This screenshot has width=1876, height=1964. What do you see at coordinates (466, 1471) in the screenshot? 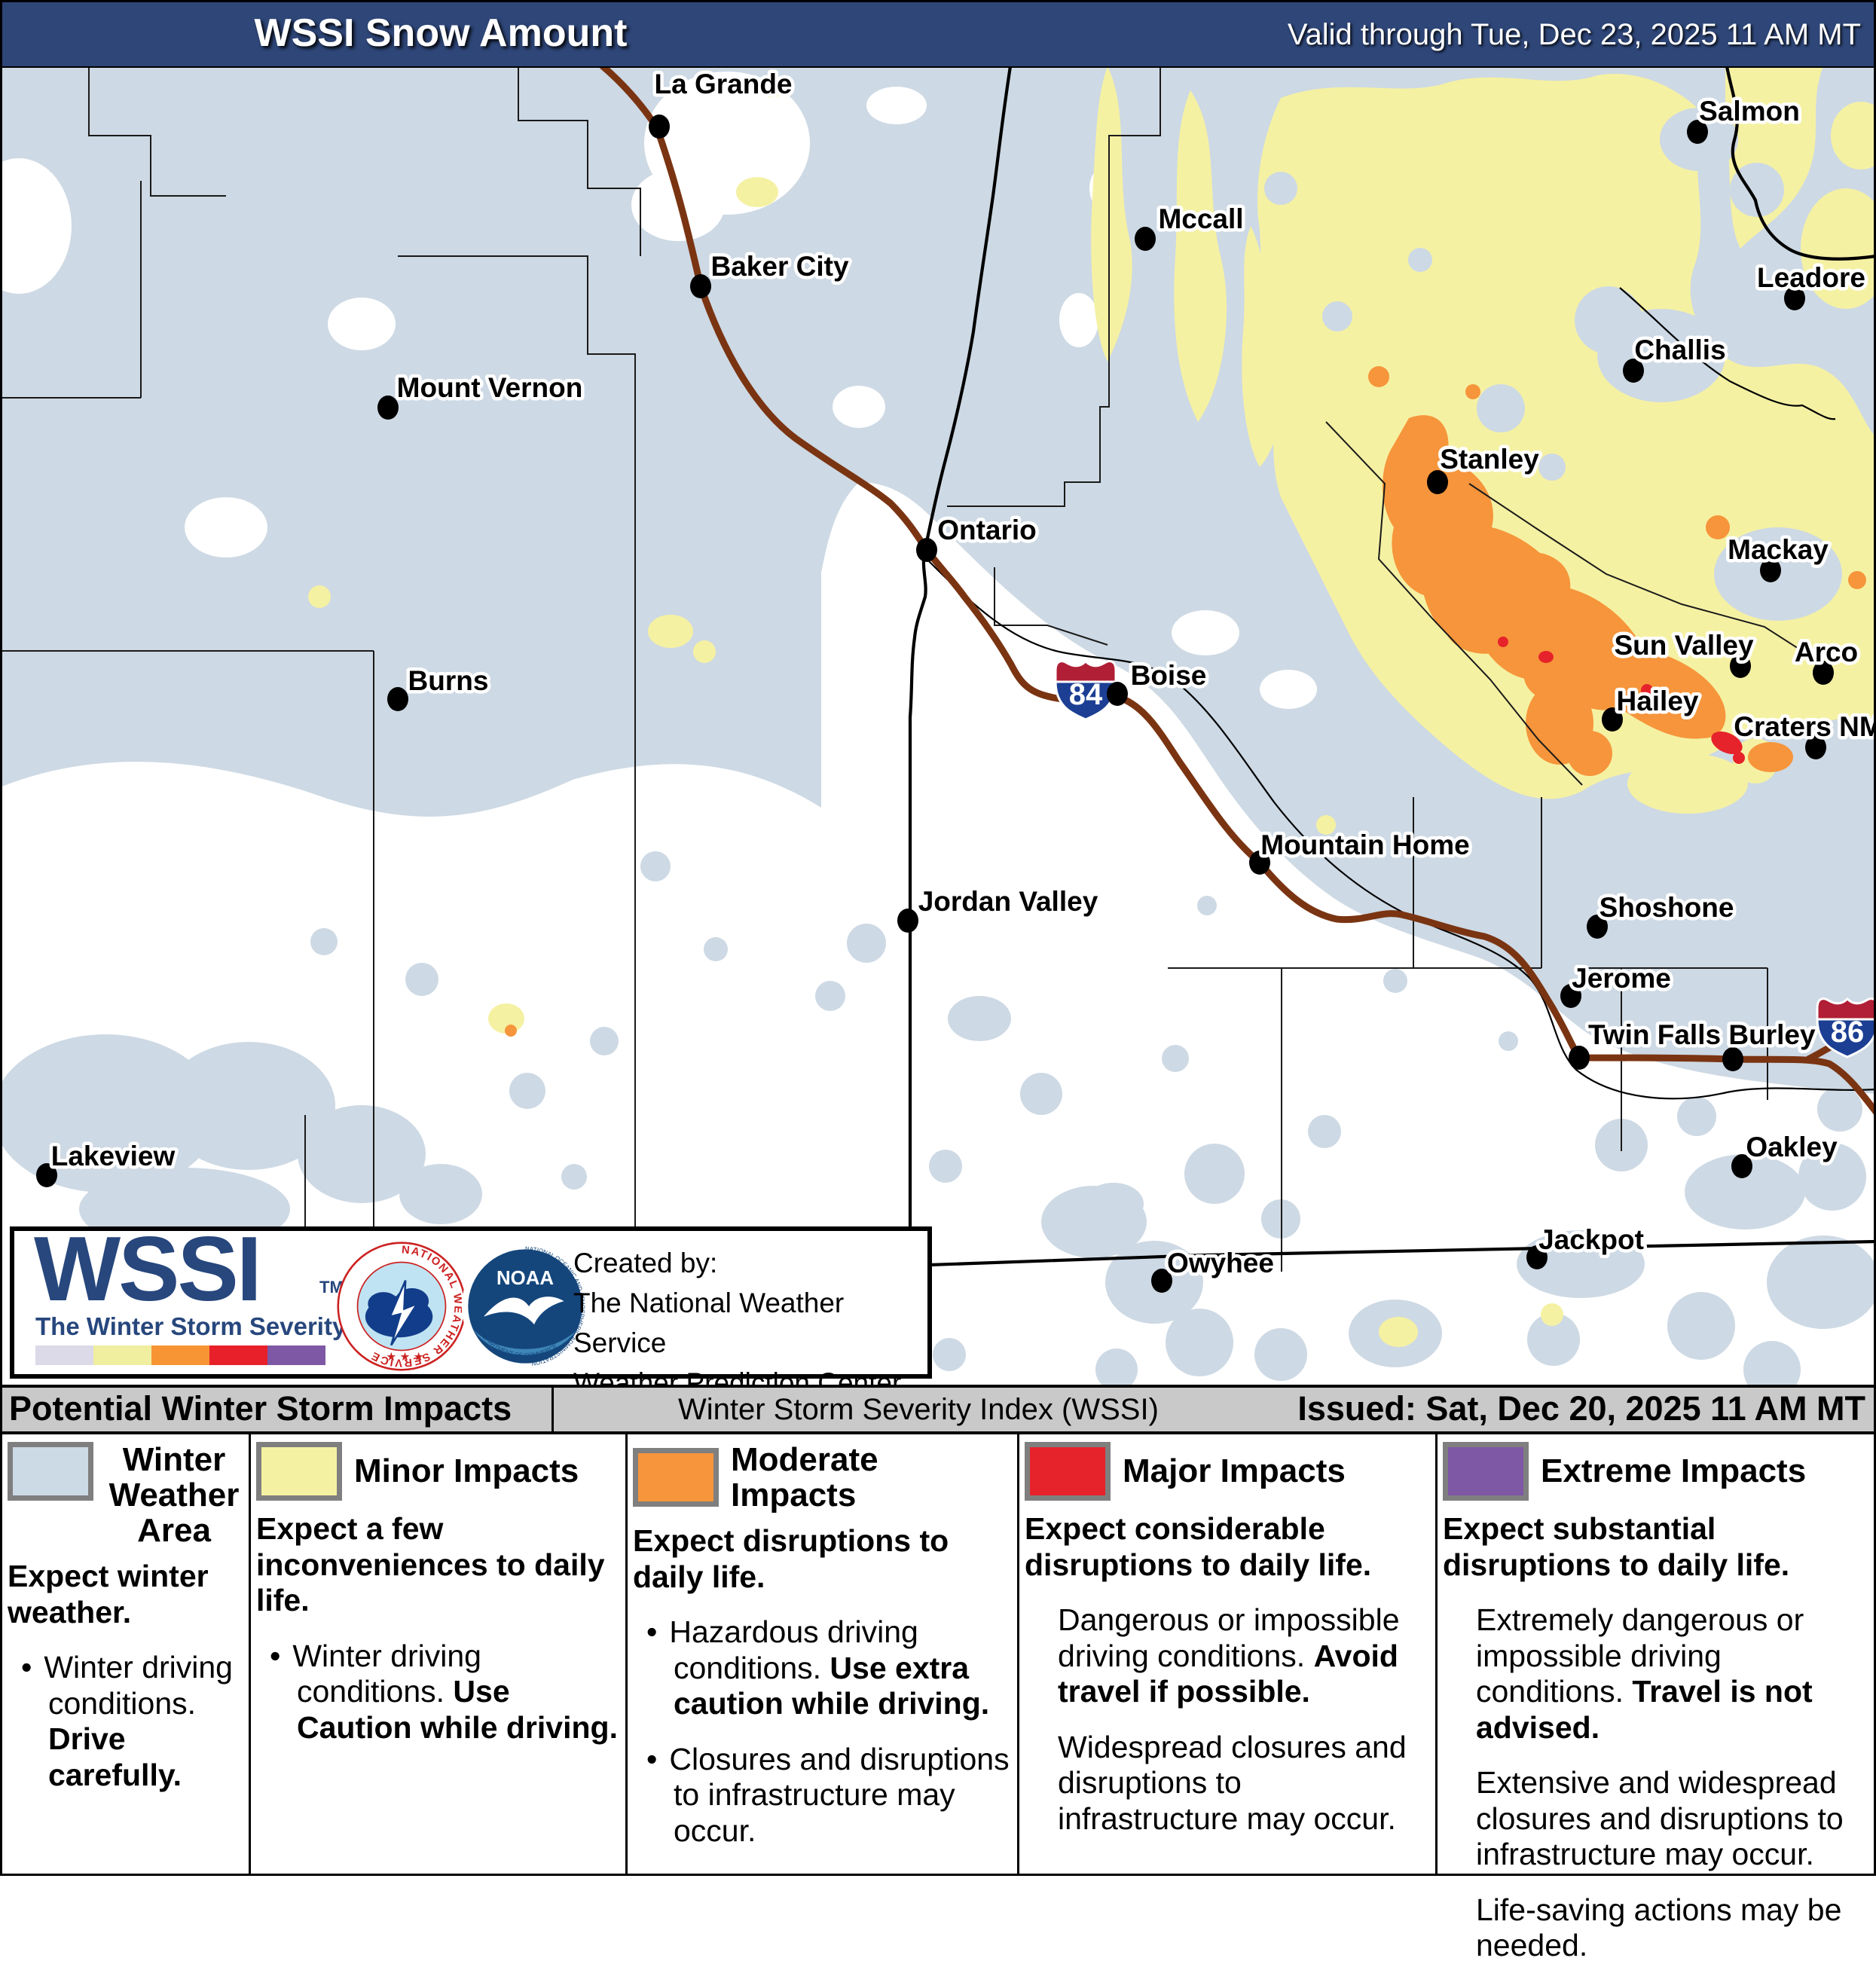
I see `legend-title: Minor Impacts` at bounding box center [466, 1471].